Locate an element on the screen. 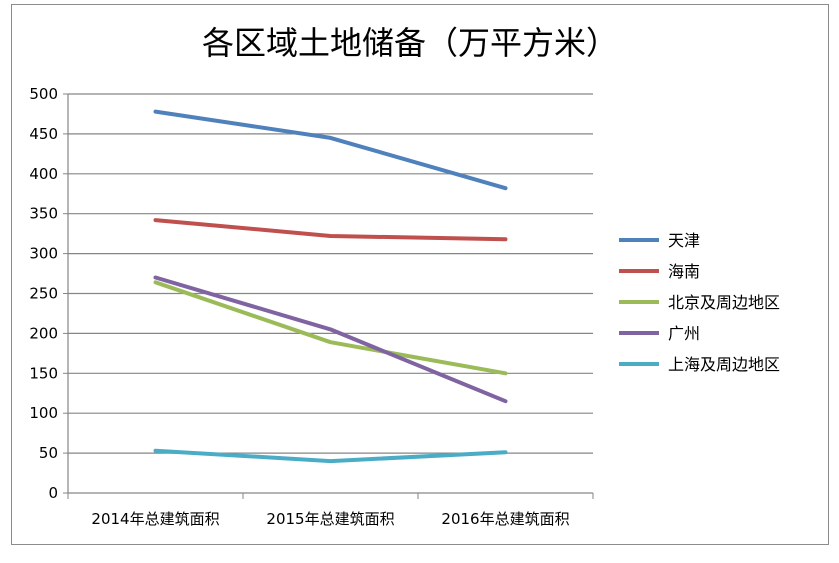 The height and width of the screenshot is (563, 839). x-tick-label: 2015年总建筑面积 is located at coordinates (330, 519).